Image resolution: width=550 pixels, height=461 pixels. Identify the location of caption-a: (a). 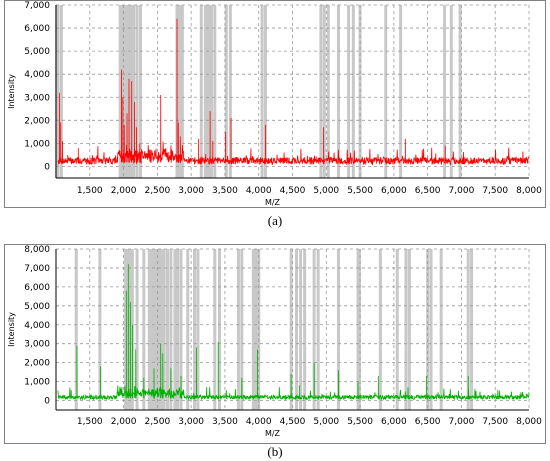
(275, 220).